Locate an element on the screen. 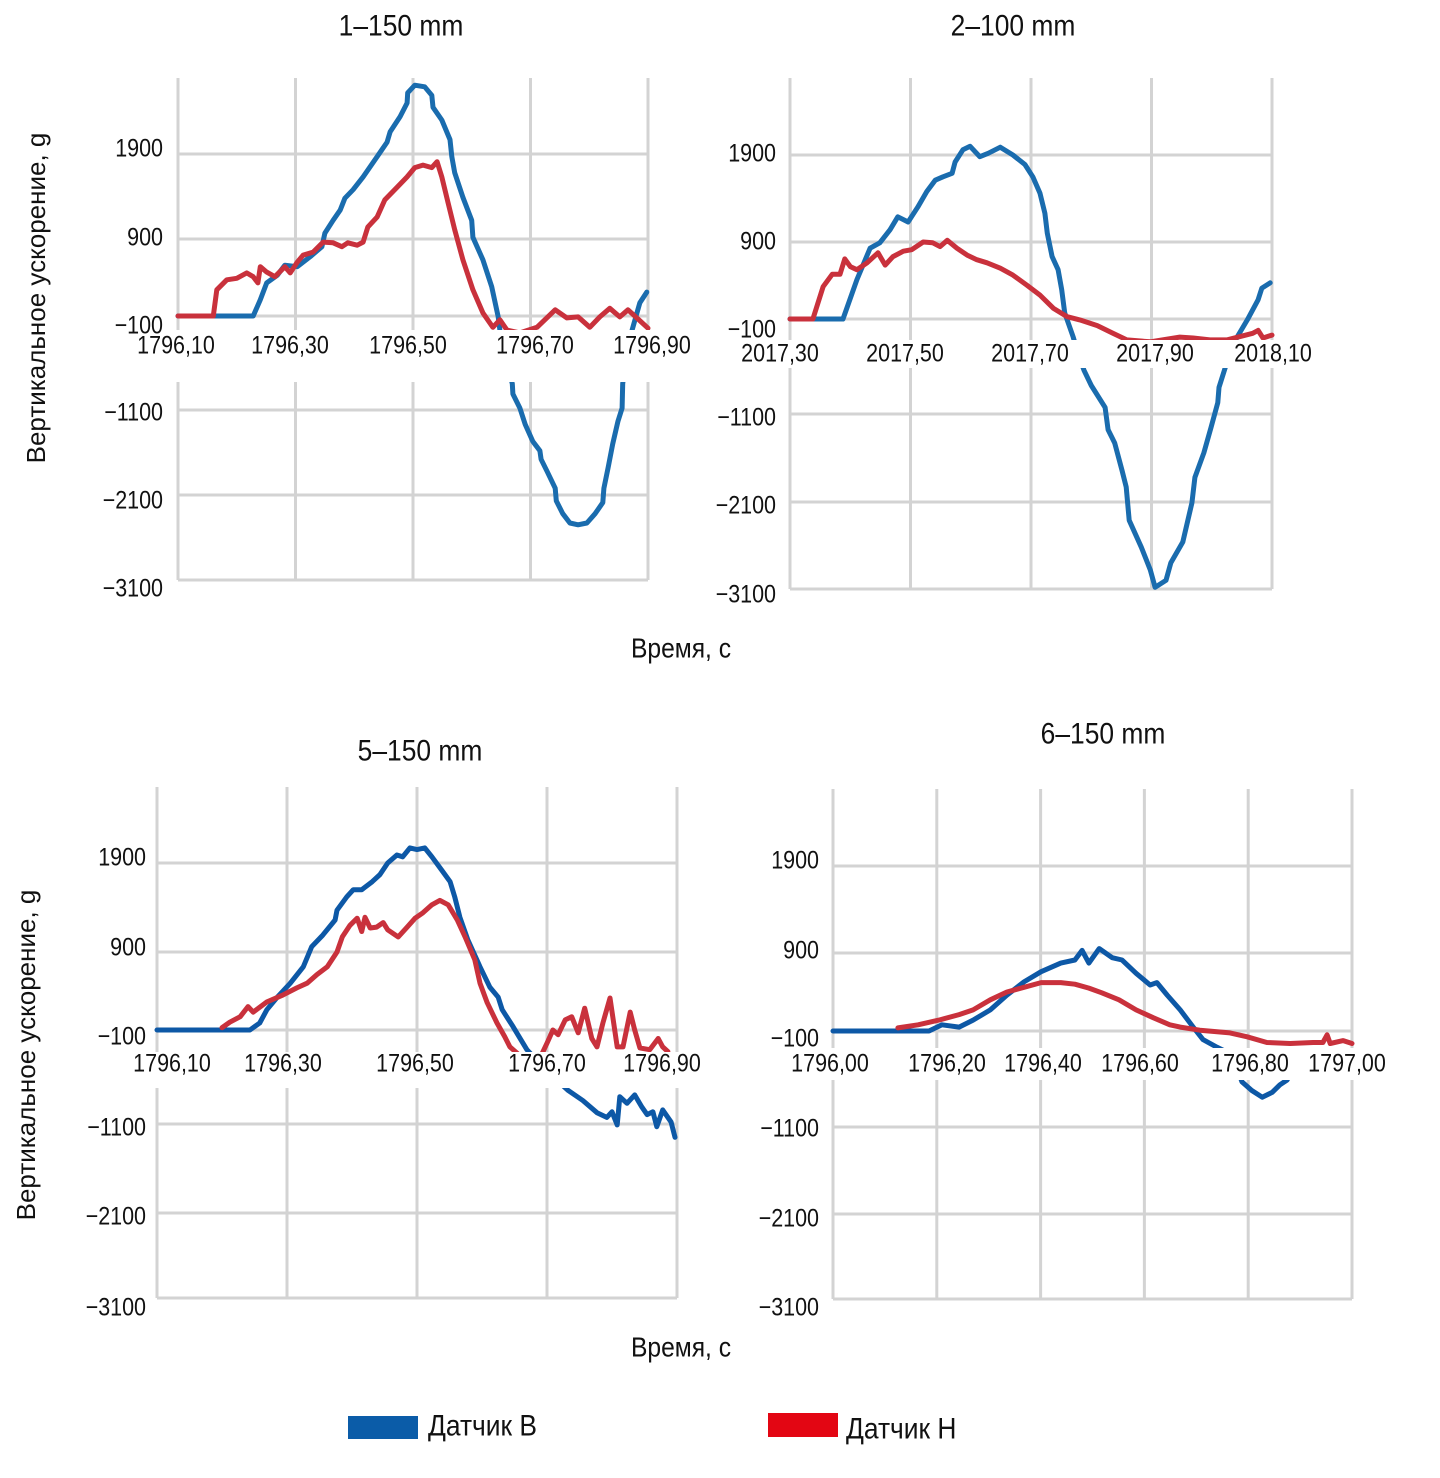  chart-title: 6–150 mm is located at coordinates (1103, 733).